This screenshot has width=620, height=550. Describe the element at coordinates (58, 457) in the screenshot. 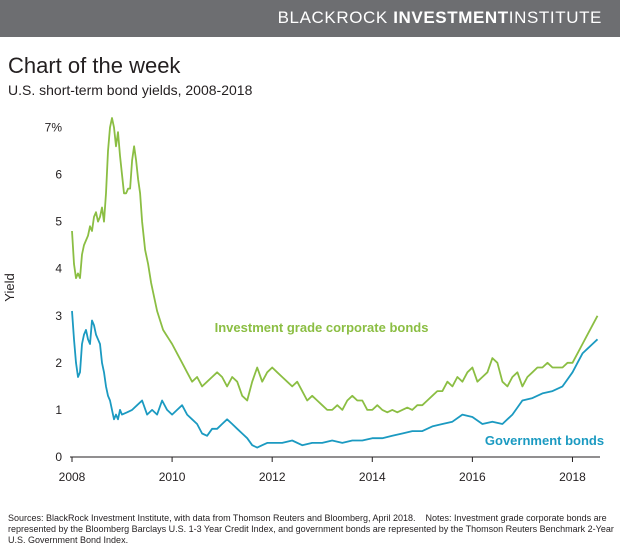

I see `y-tick-label: 0` at that location.